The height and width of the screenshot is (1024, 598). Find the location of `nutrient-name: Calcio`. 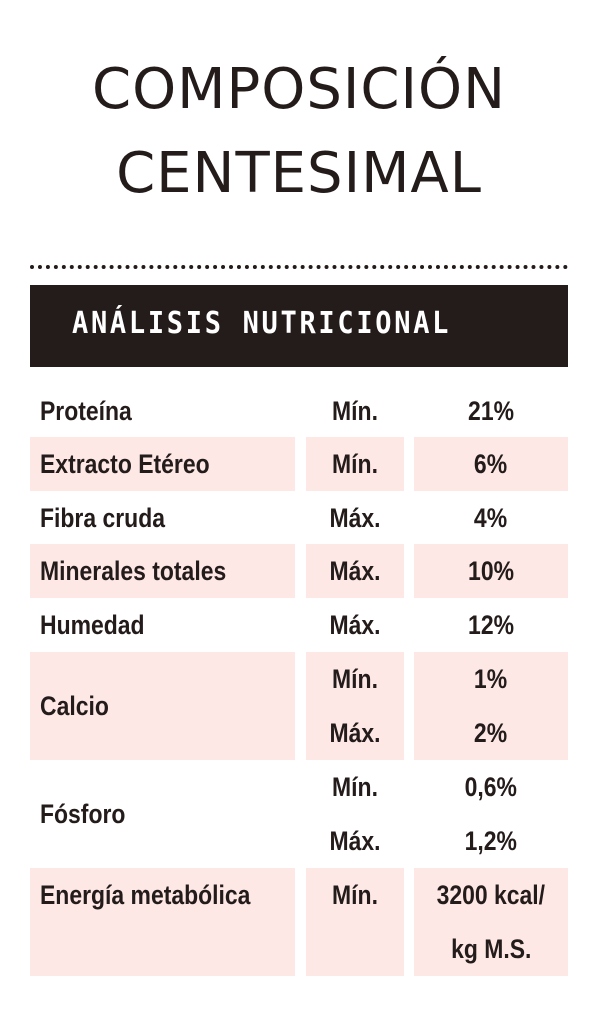

nutrient-name: Calcio is located at coordinates (162, 706).